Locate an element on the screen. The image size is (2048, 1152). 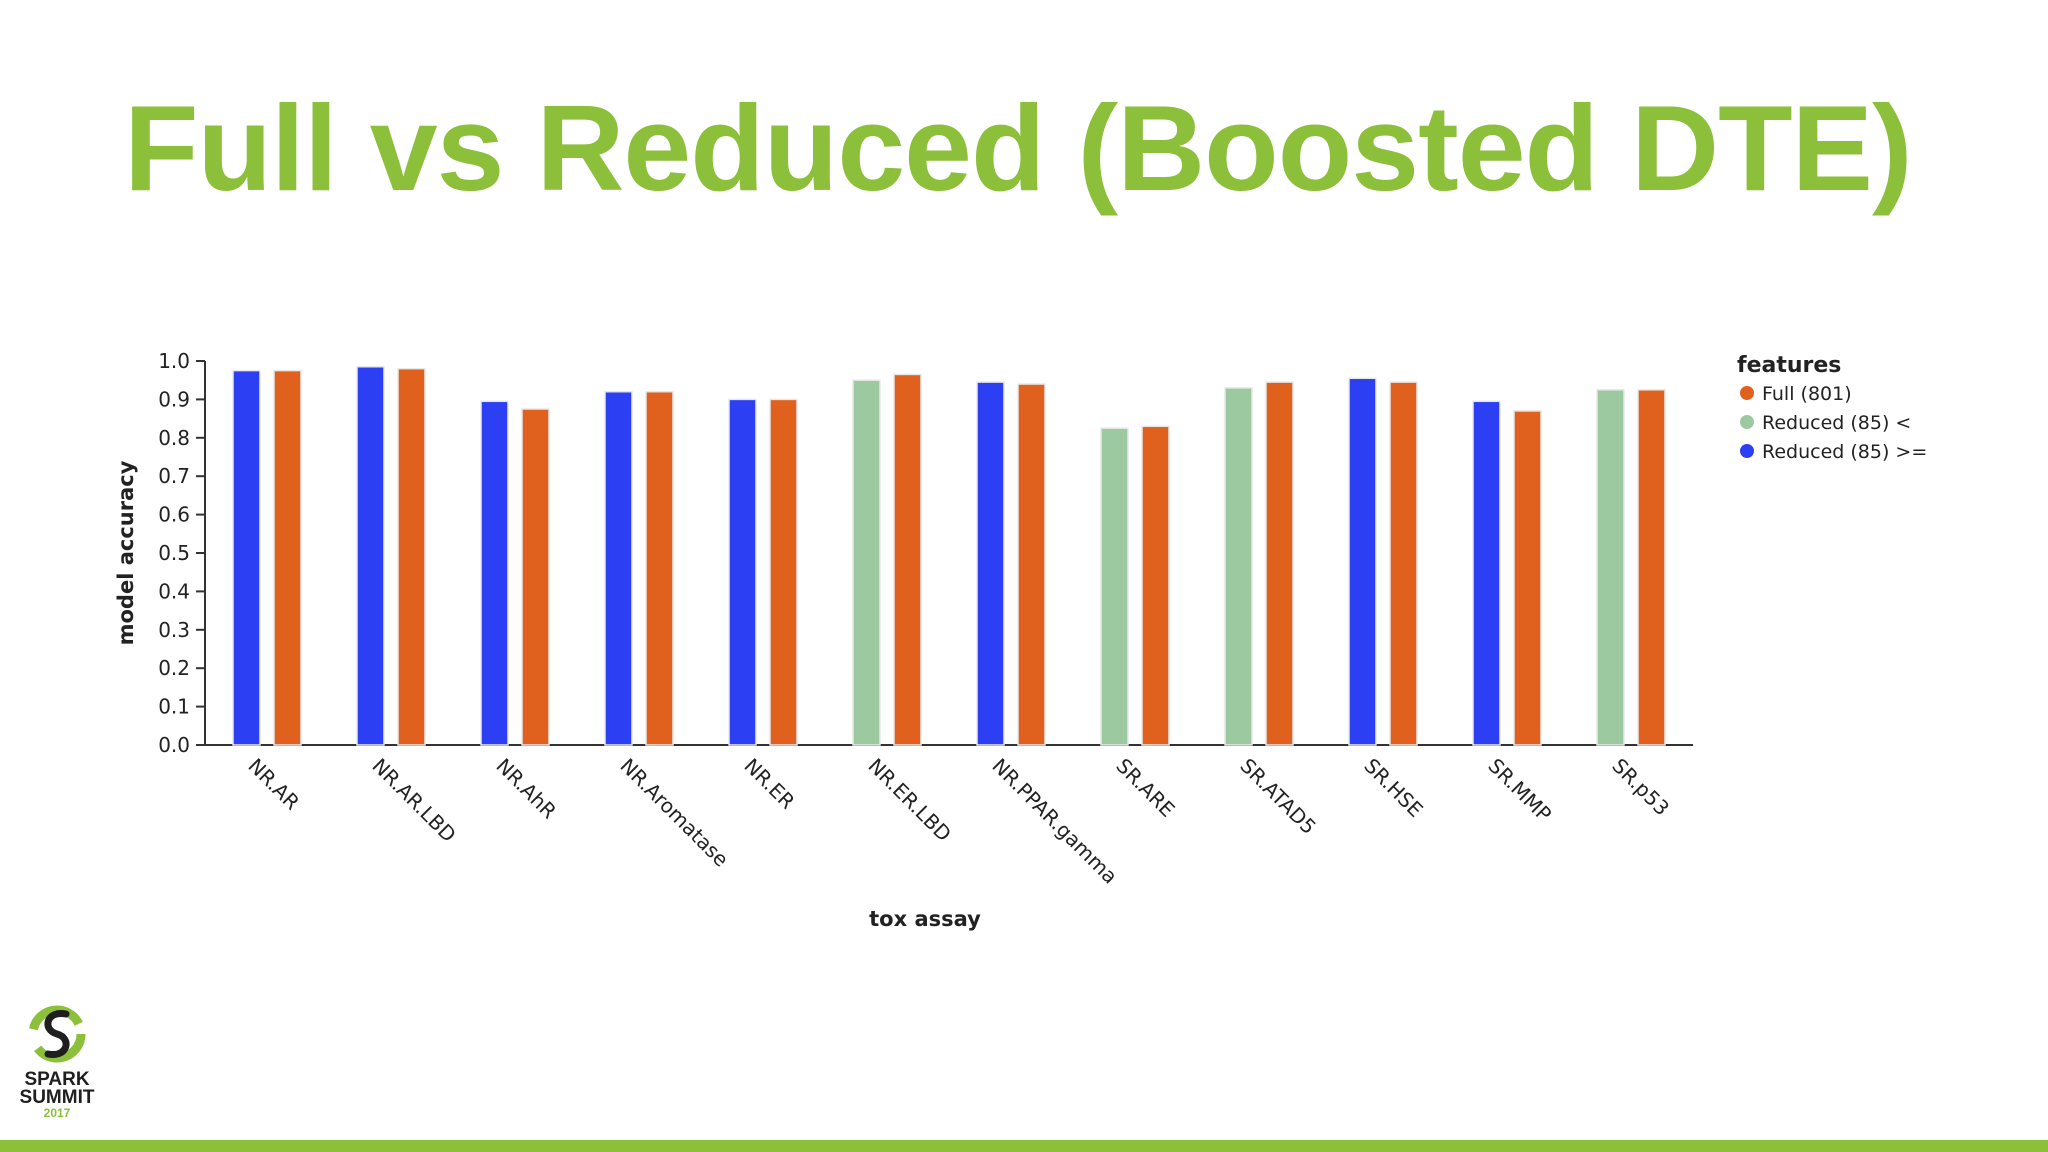
bar-reduced-nr-ar is located at coordinates (246, 557).